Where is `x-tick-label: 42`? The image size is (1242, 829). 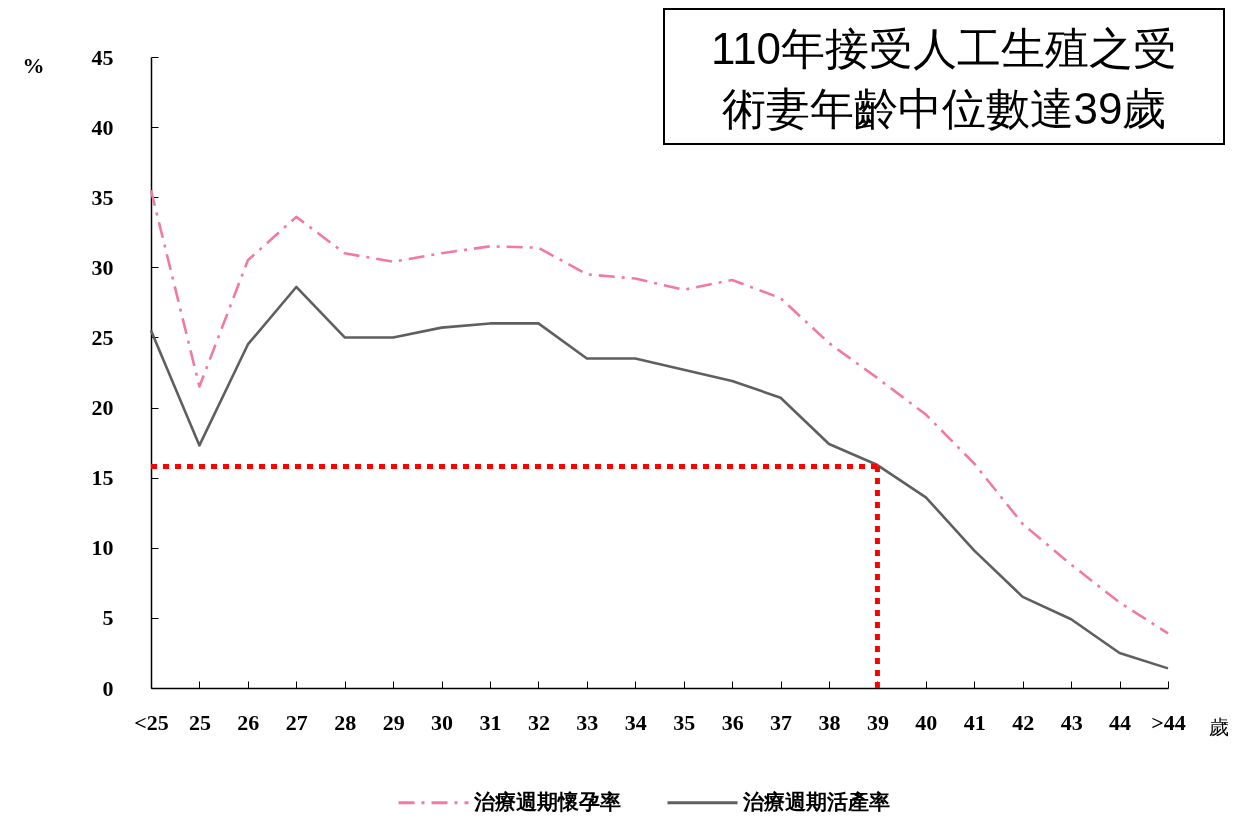
x-tick-label: 42 is located at coordinates (1023, 722).